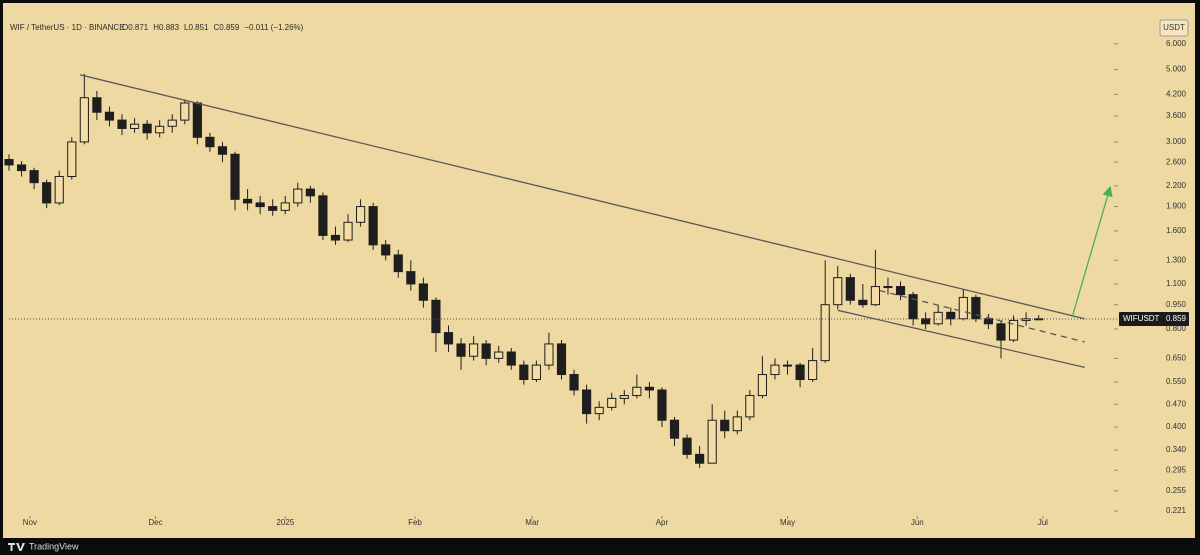 This screenshot has width=1200, height=555. I want to click on y-tick-label: 0.800, so click(1176, 328).